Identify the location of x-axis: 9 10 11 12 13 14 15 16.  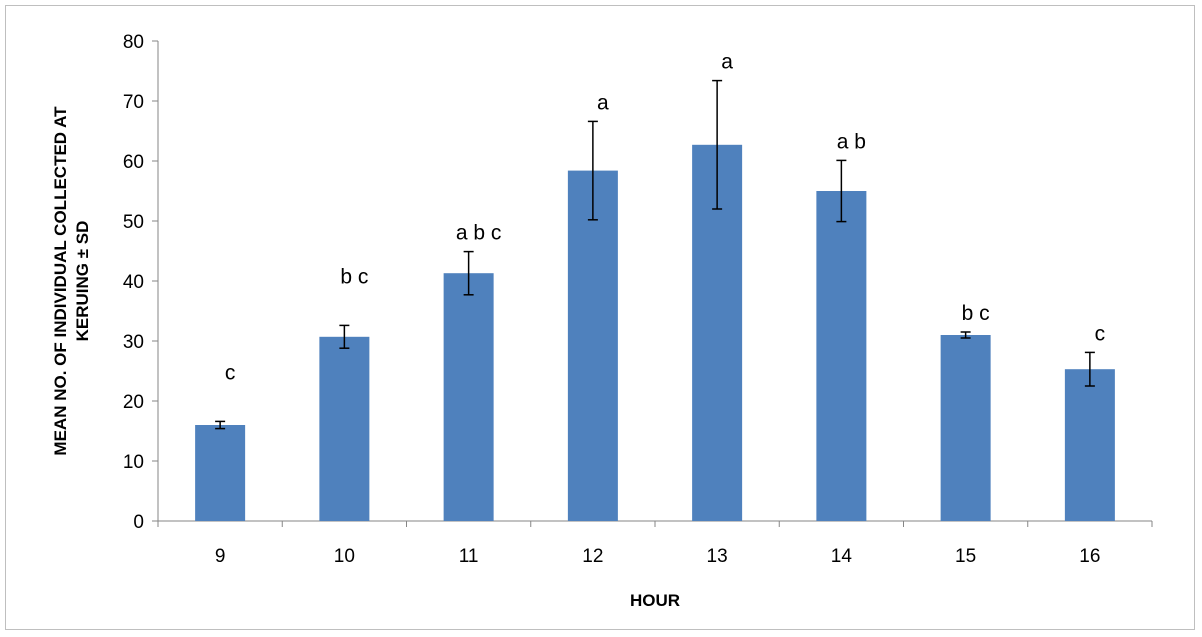
(655, 543).